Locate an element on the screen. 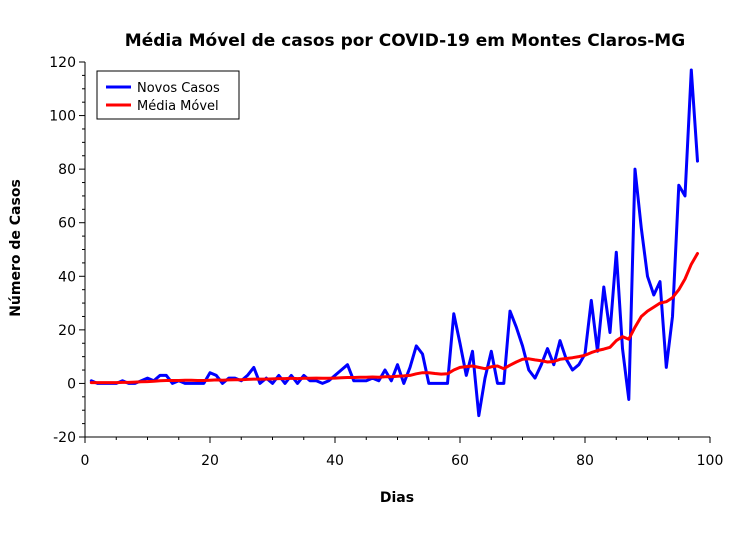  y-tick-label: 20 is located at coordinates (67, 331).